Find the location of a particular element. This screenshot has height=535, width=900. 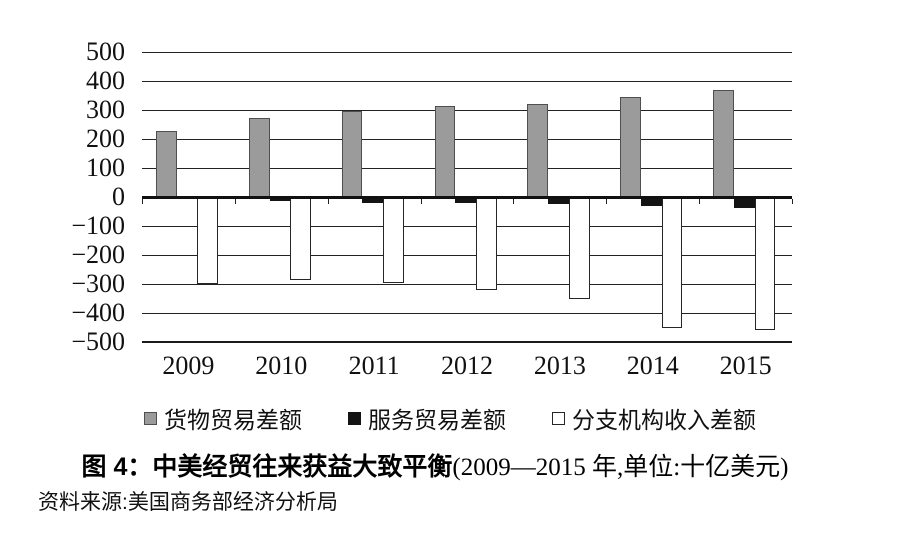

bar-branch-income-balance-2013 is located at coordinates (579, 248).